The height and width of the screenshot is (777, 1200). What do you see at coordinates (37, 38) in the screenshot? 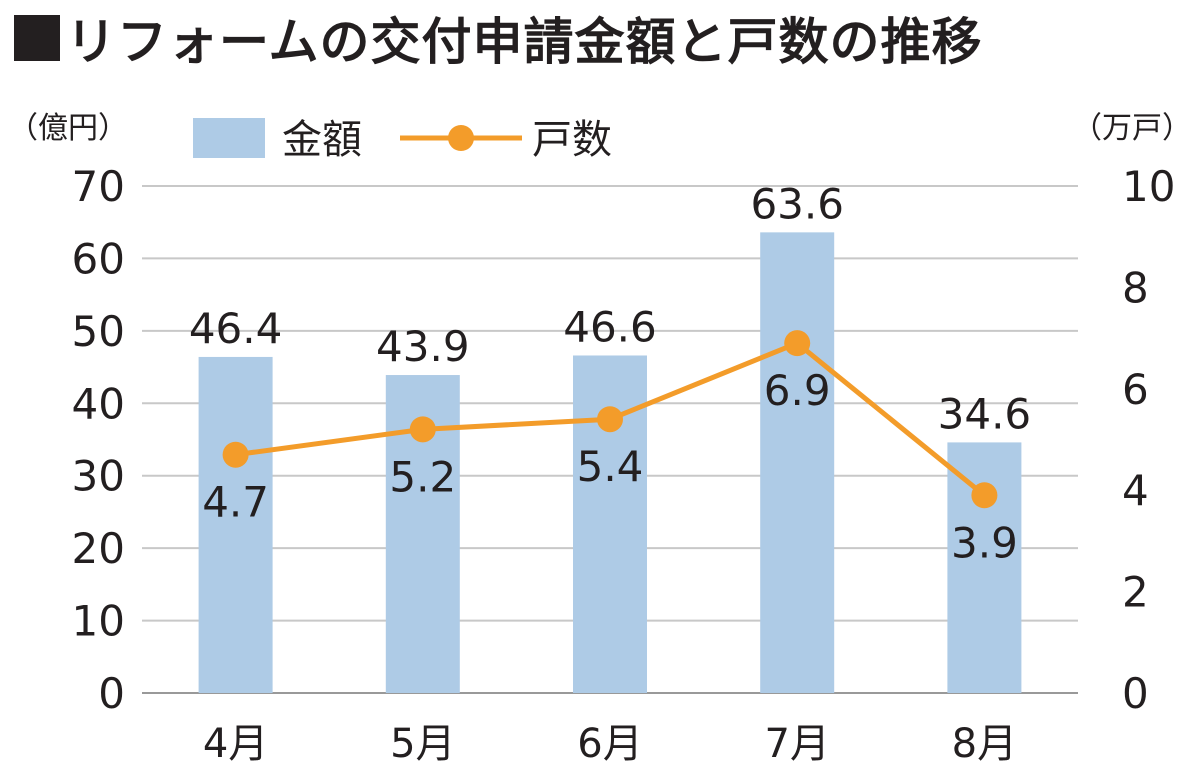
I see `title-square-icon` at bounding box center [37, 38].